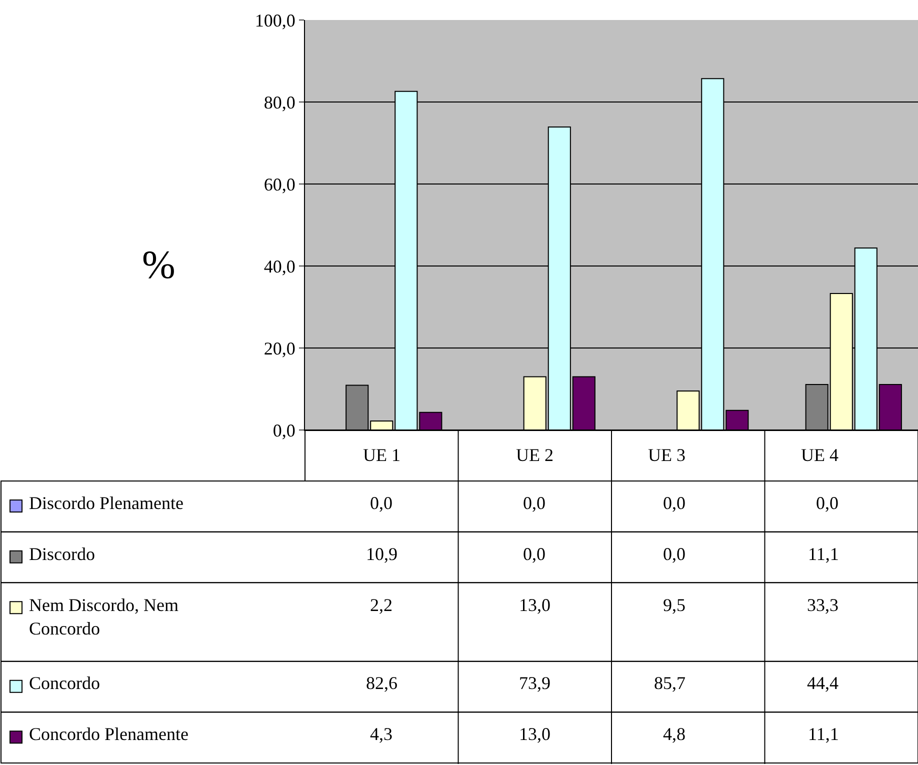 This screenshot has height=765, width=918. Describe the element at coordinates (670, 683) in the screenshot. I see `data-label: 85,7` at that location.